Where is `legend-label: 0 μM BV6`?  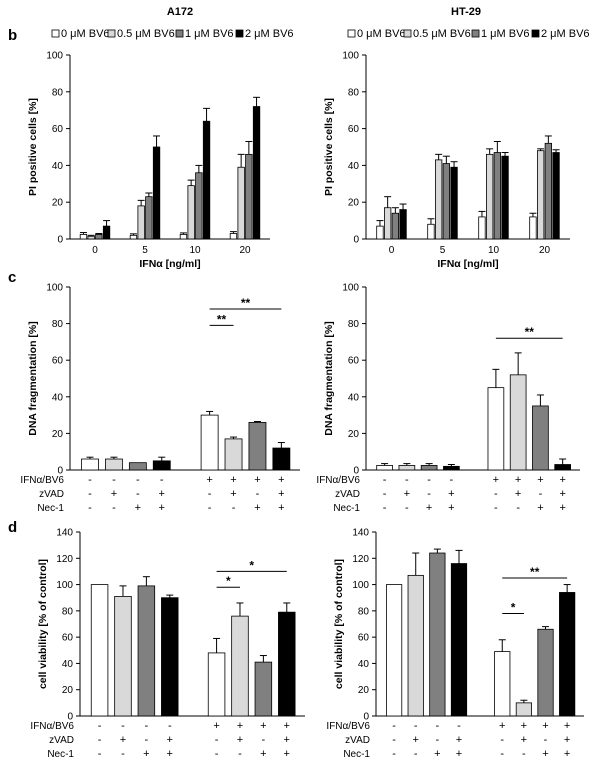 legend-label: 0 μM BV6 is located at coordinates (85, 34).